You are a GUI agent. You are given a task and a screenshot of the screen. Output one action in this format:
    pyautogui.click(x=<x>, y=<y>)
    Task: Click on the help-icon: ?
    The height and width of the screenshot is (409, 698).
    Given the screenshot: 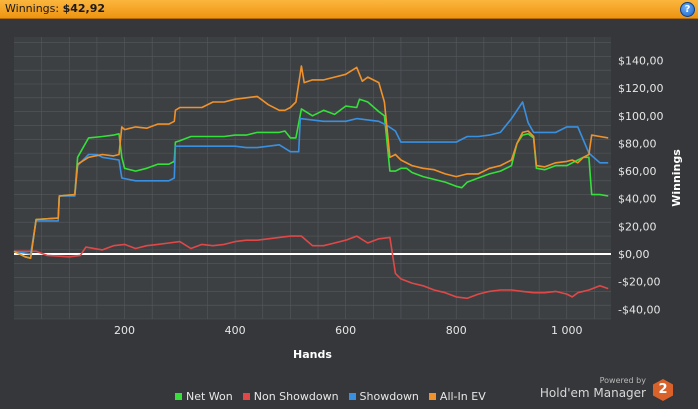 What is the action you would take?
    pyautogui.click(x=687, y=9)
    